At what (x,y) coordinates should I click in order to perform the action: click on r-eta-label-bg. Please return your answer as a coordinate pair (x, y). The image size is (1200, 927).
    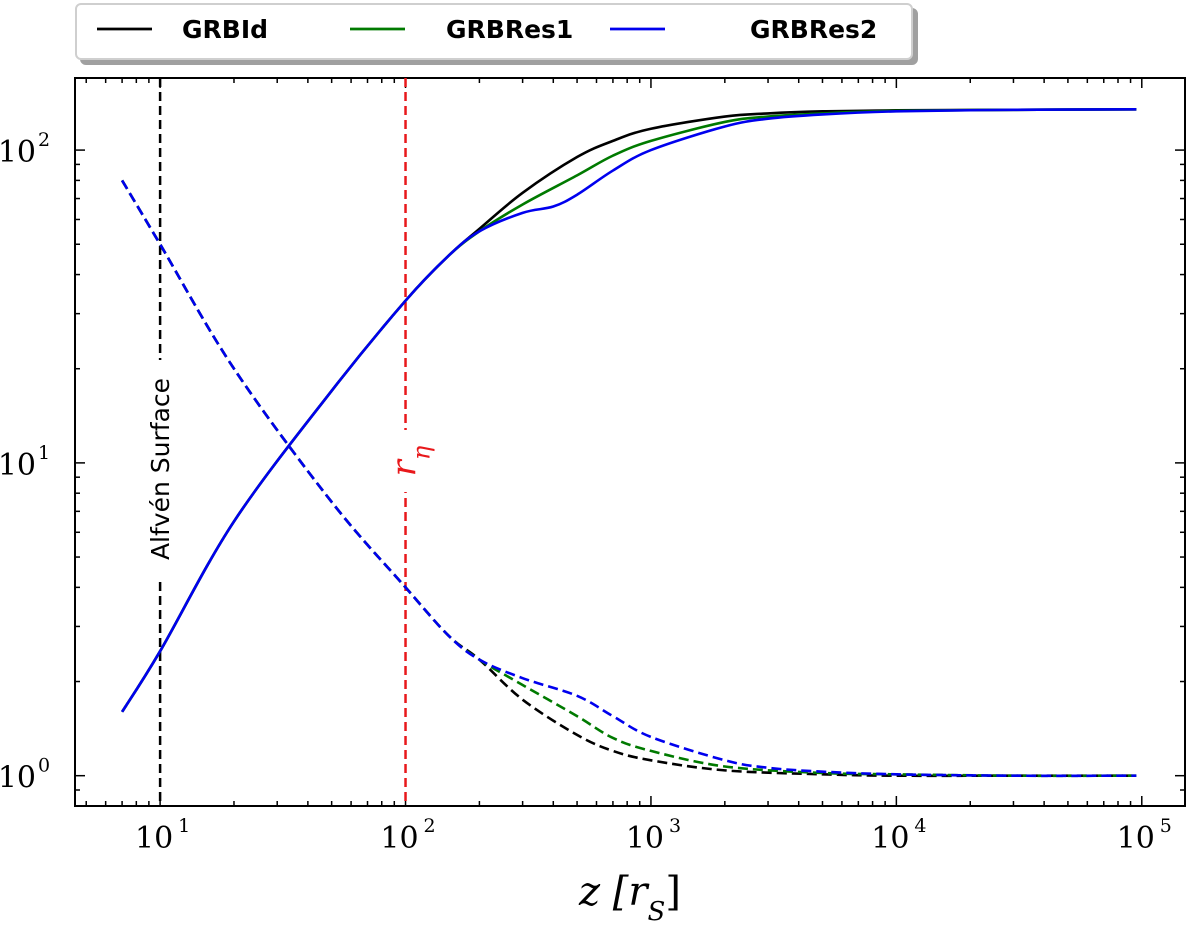
    Looking at the image, I should click on (404, 461).